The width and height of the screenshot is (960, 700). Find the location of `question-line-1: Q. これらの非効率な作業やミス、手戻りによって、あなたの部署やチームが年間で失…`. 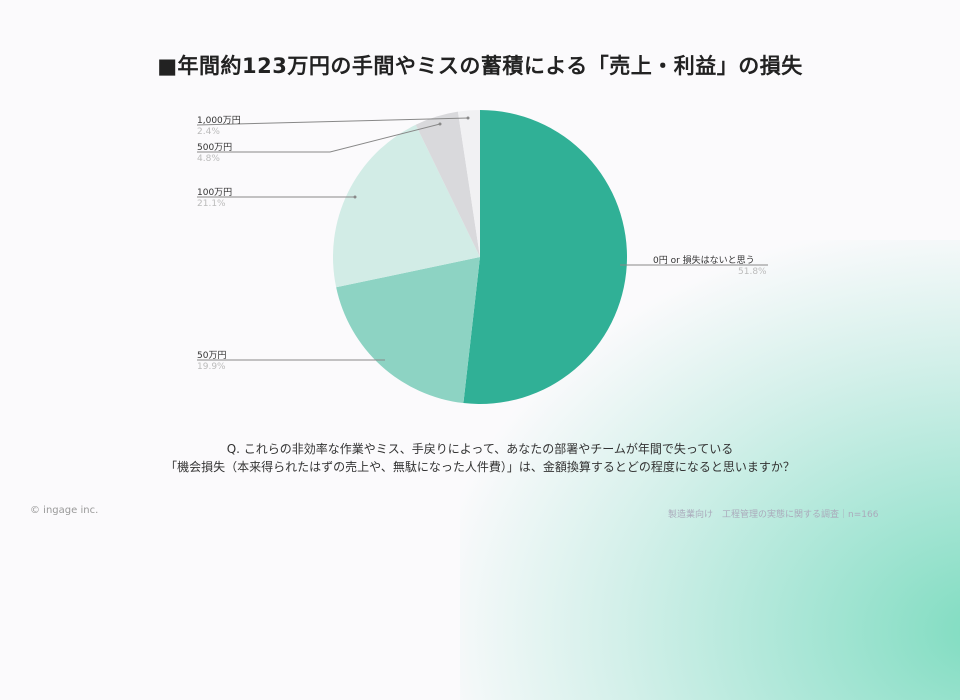

question-line-1: Q. これらの非効率な作業やミス、手戻りによって、あなたの部署やチームが年間で失… is located at coordinates (480, 449).